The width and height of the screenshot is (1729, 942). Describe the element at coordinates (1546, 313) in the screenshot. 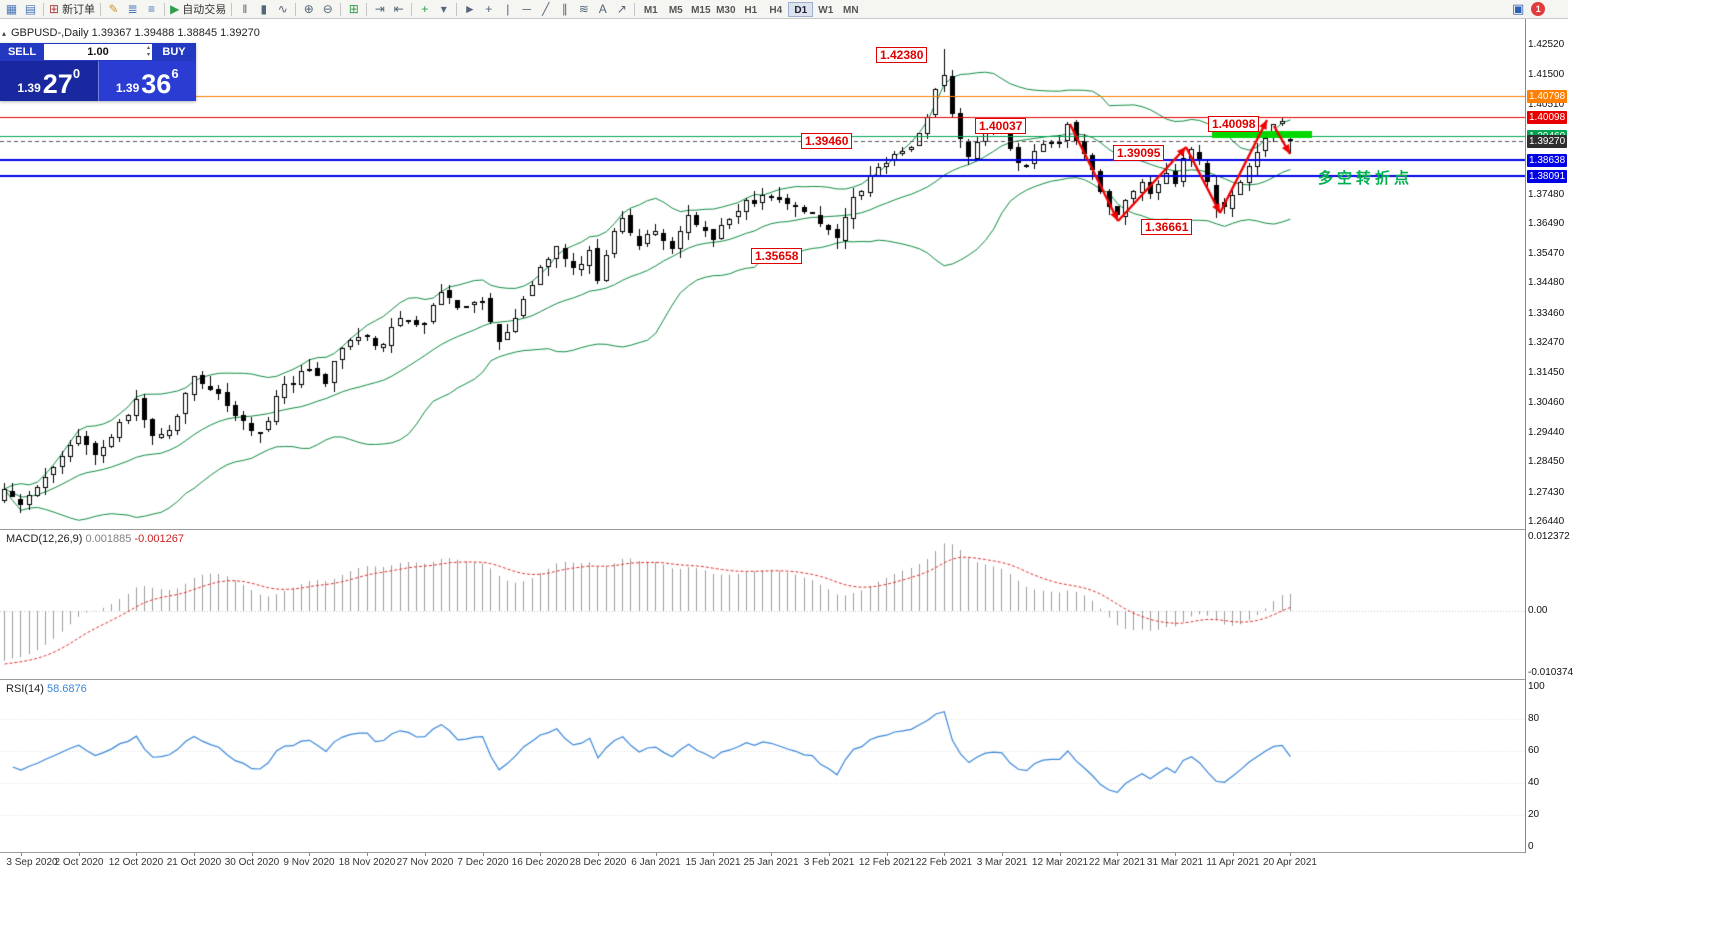

I see `axis-tick-label: 1.33460` at that location.